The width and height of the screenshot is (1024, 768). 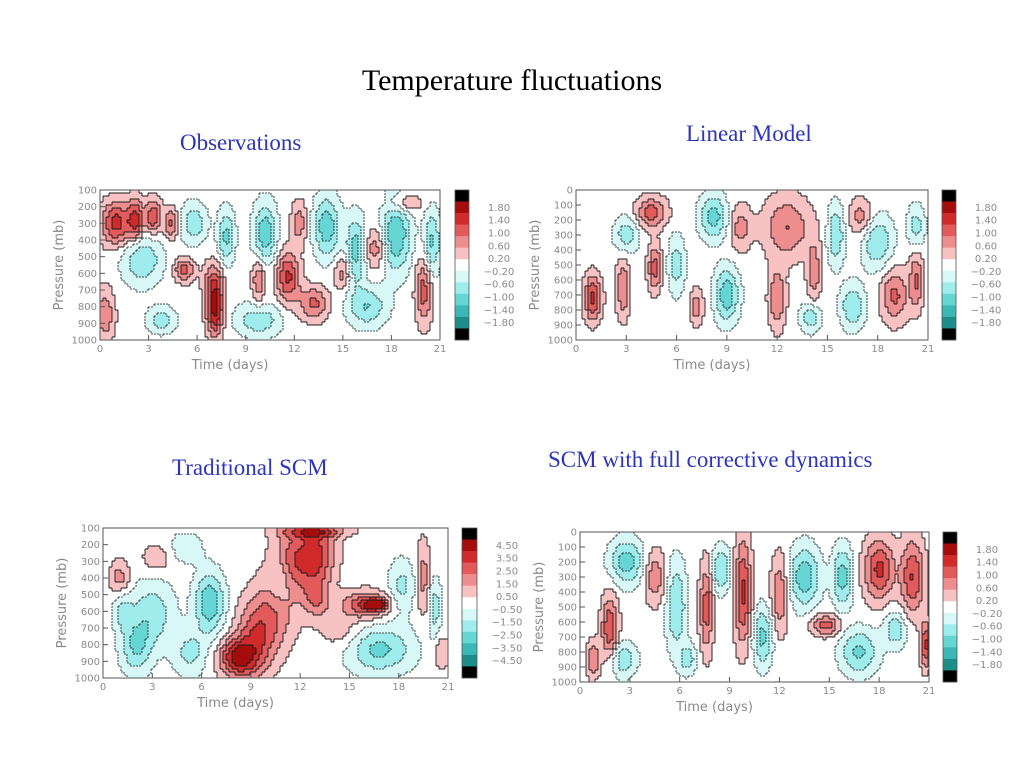 I want to click on panel-title-linear-model: Linear Model, so click(x=749, y=133).